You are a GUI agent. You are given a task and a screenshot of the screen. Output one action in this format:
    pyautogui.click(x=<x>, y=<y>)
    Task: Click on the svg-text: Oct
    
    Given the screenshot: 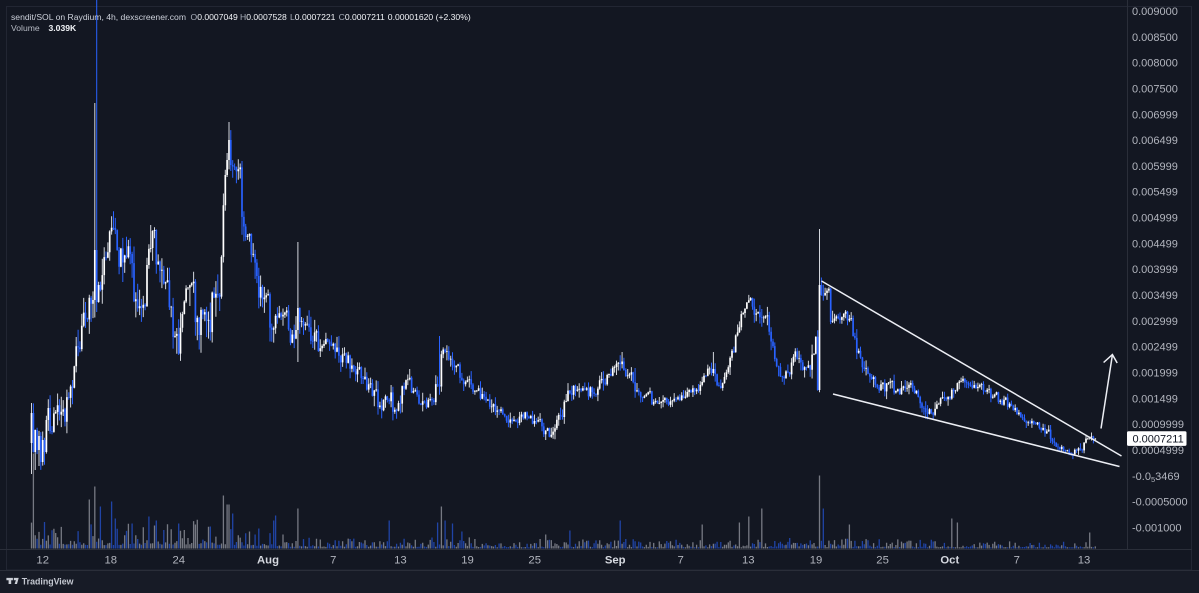 What is the action you would take?
    pyautogui.click(x=949, y=561)
    